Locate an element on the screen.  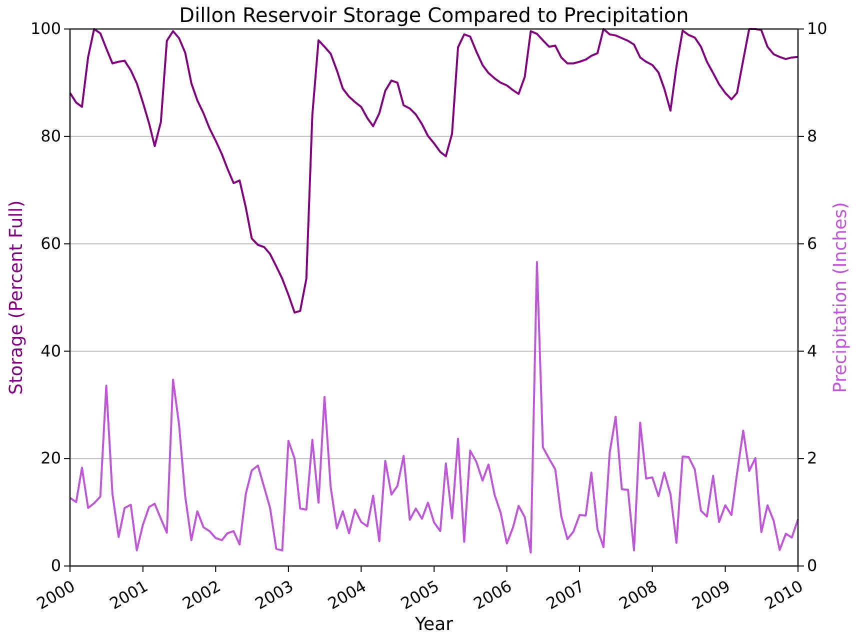
y2-axis-title: Precipitation (Inches) is located at coordinates (840, 297).